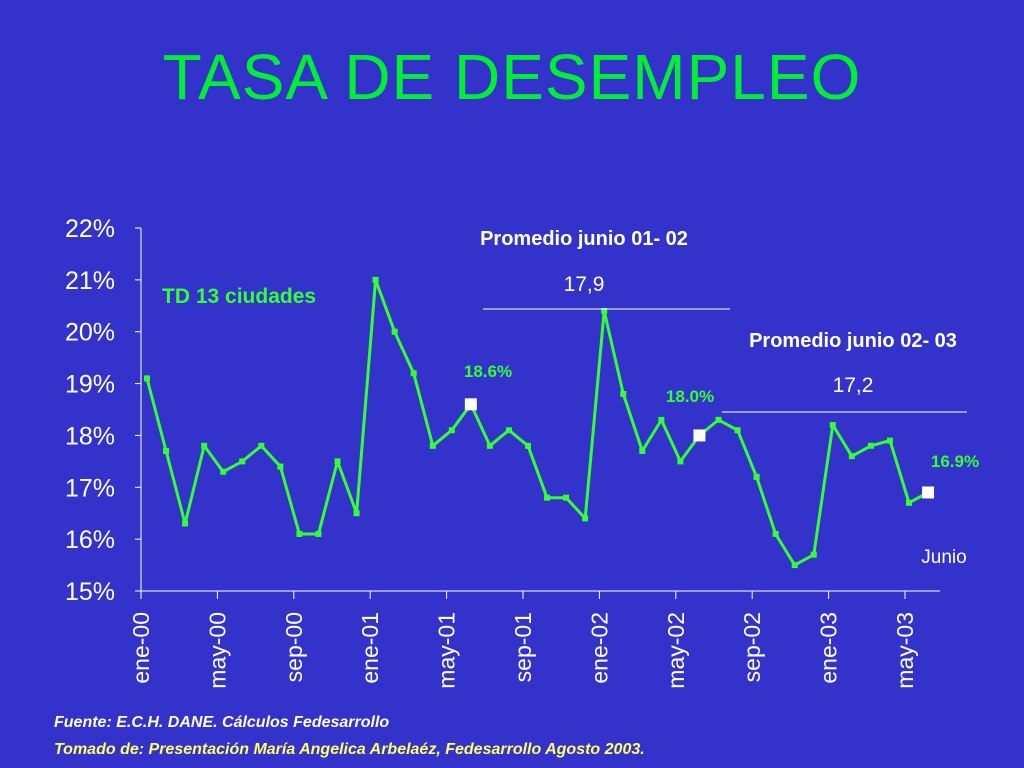  Describe the element at coordinates (752, 647) in the screenshot. I see `x-tick-label: sep-02` at that location.